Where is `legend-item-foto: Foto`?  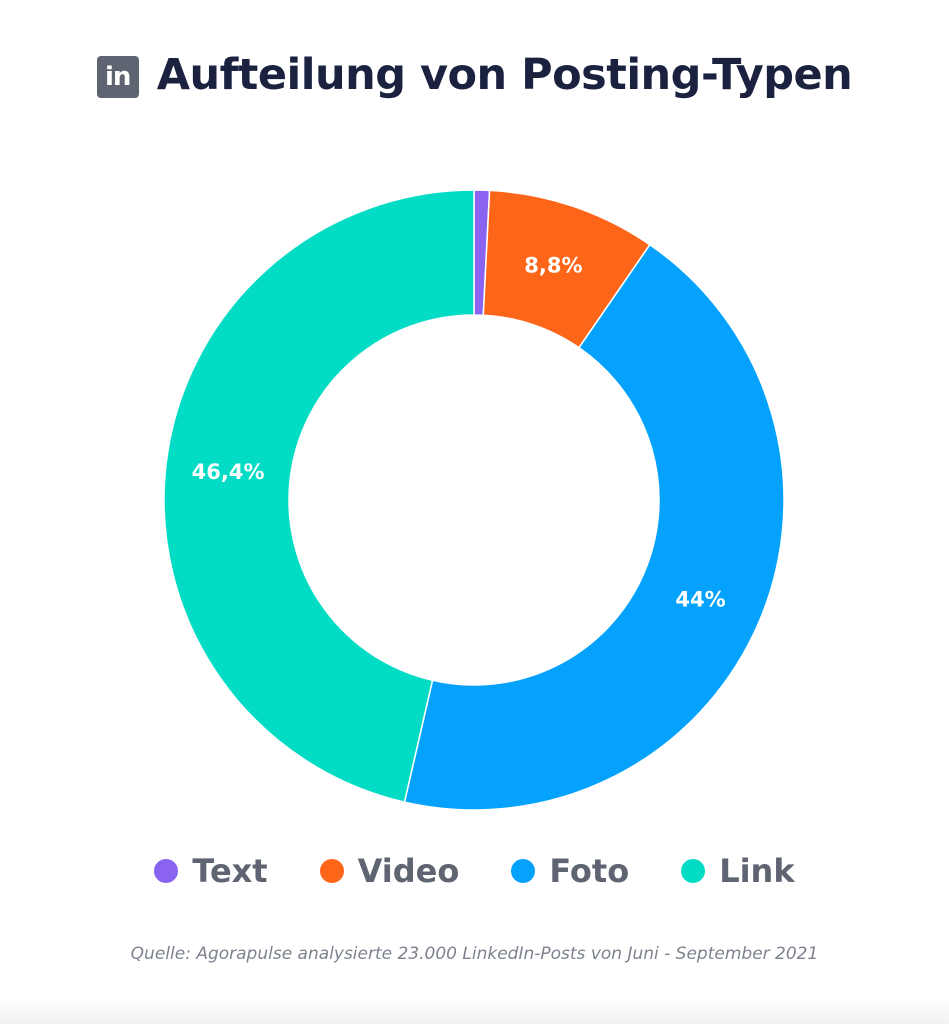
legend-item-foto: Foto is located at coordinates (570, 871).